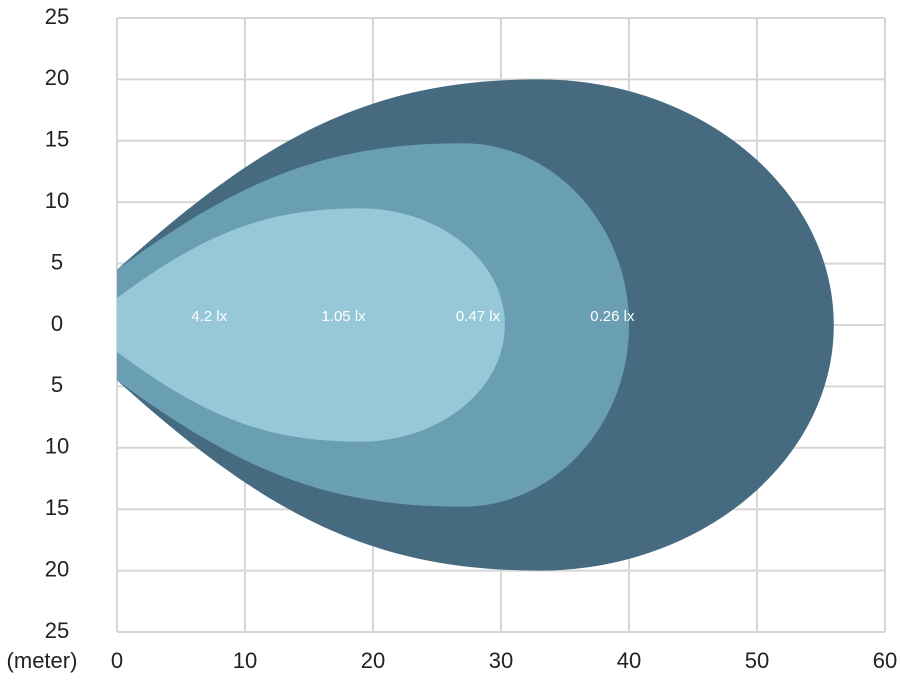 The height and width of the screenshot is (680, 900). I want to click on zone-label: 0.26 lx, so click(612, 316).